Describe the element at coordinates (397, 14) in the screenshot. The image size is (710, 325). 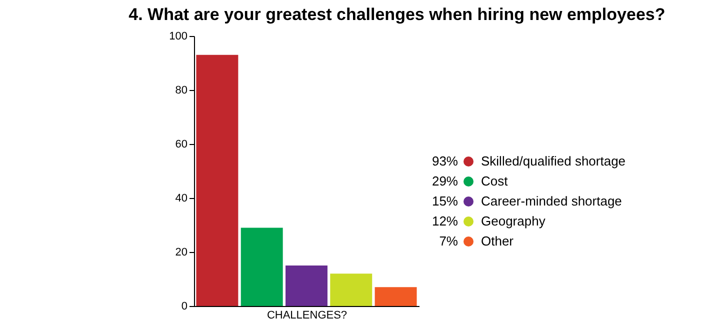
I see `chart-title: 4. What are your greatest challenges when hiring new employees?` at that location.